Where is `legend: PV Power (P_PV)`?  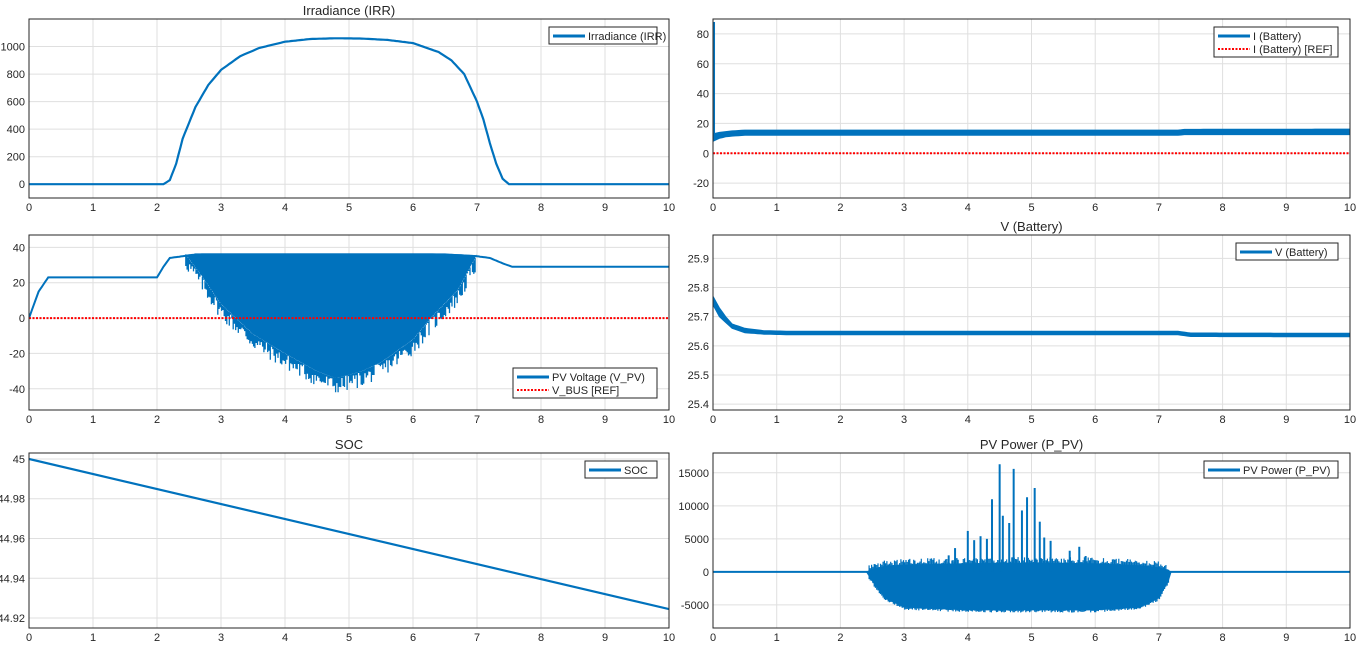
legend: PV Power (P_PV) is located at coordinates (1271, 469).